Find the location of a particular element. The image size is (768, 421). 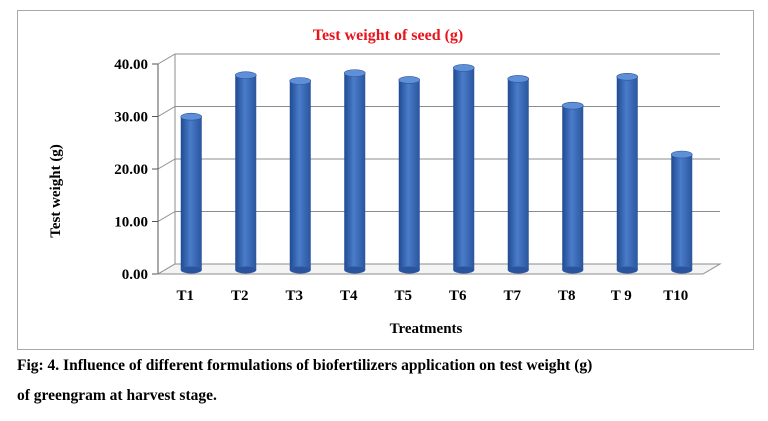

x-tick-label: T4 is located at coordinates (349, 296).